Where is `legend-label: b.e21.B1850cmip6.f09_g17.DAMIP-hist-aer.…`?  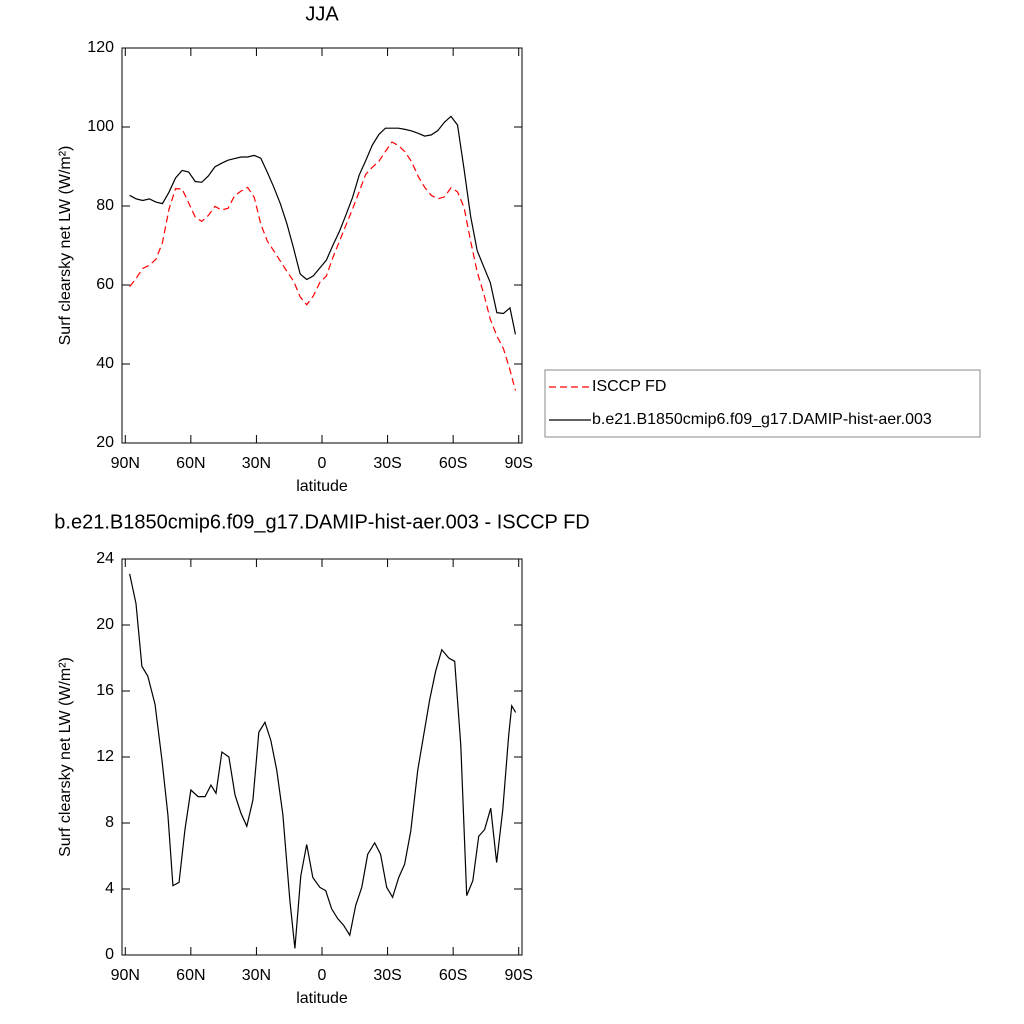 legend-label: b.e21.B1850cmip6.f09_g17.DAMIP-hist-aer.… is located at coordinates (762, 419).